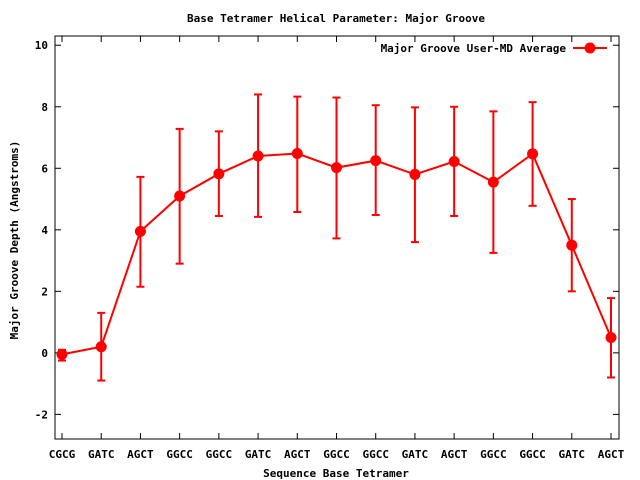  I want to click on y-axis-label: Major Groove Depth (Angstroms), so click(14, 240).